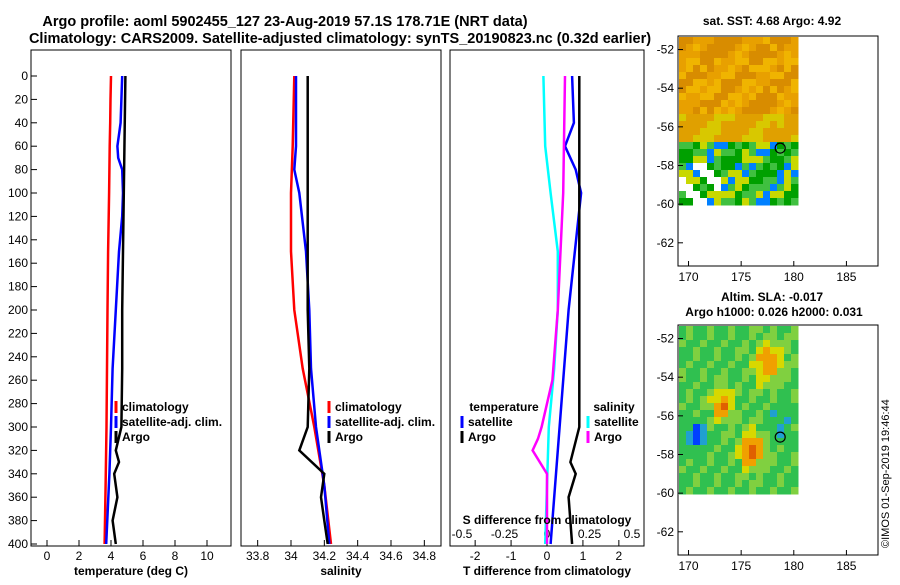  I want to click on lat-tick-label: -52, so click(666, 339).